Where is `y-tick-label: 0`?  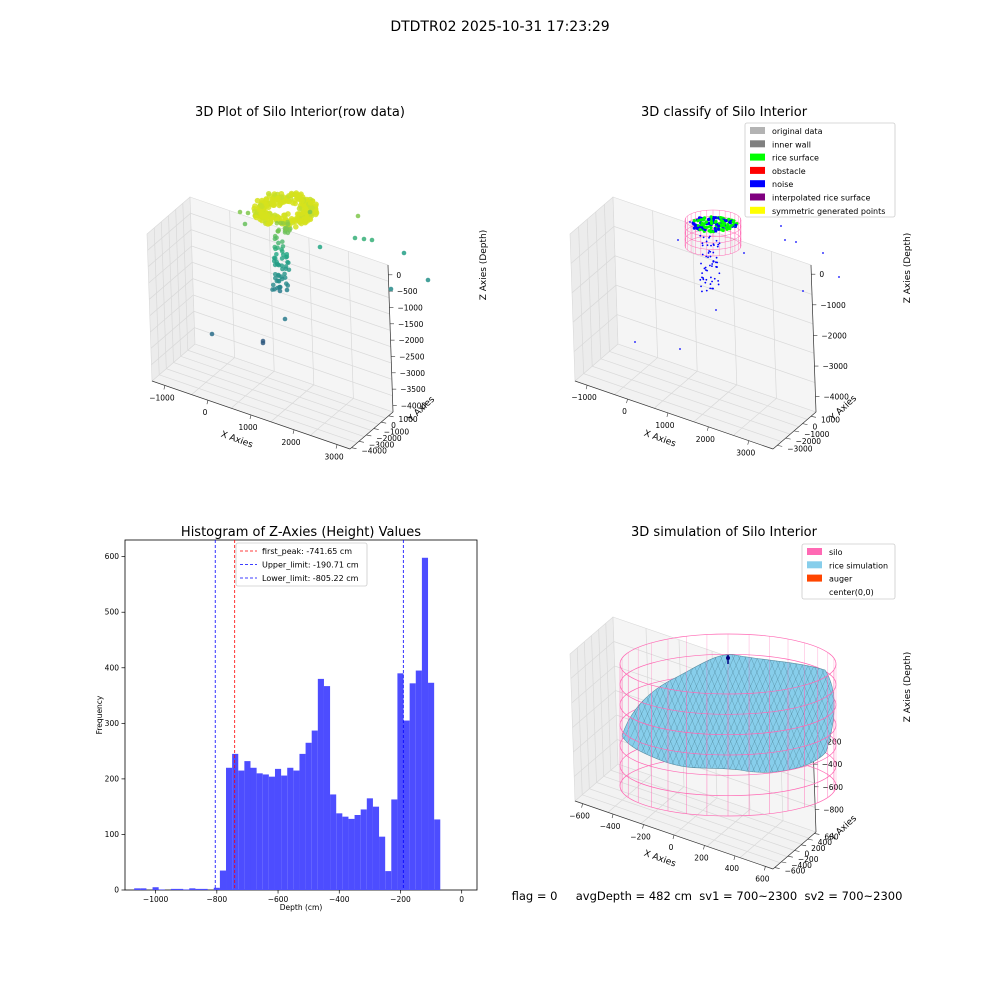 y-tick-label: 0 is located at coordinates (815, 427).